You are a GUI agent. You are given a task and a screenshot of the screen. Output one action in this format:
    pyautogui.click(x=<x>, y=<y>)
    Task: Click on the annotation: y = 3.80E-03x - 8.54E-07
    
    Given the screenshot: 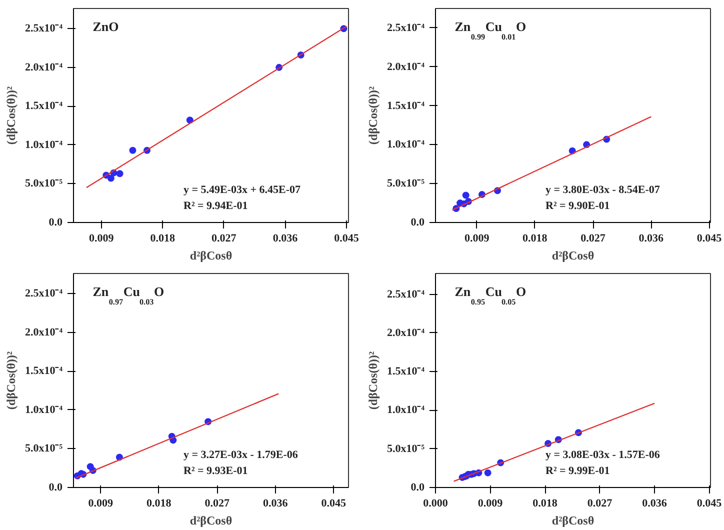 What is the action you would take?
    pyautogui.click(x=603, y=190)
    